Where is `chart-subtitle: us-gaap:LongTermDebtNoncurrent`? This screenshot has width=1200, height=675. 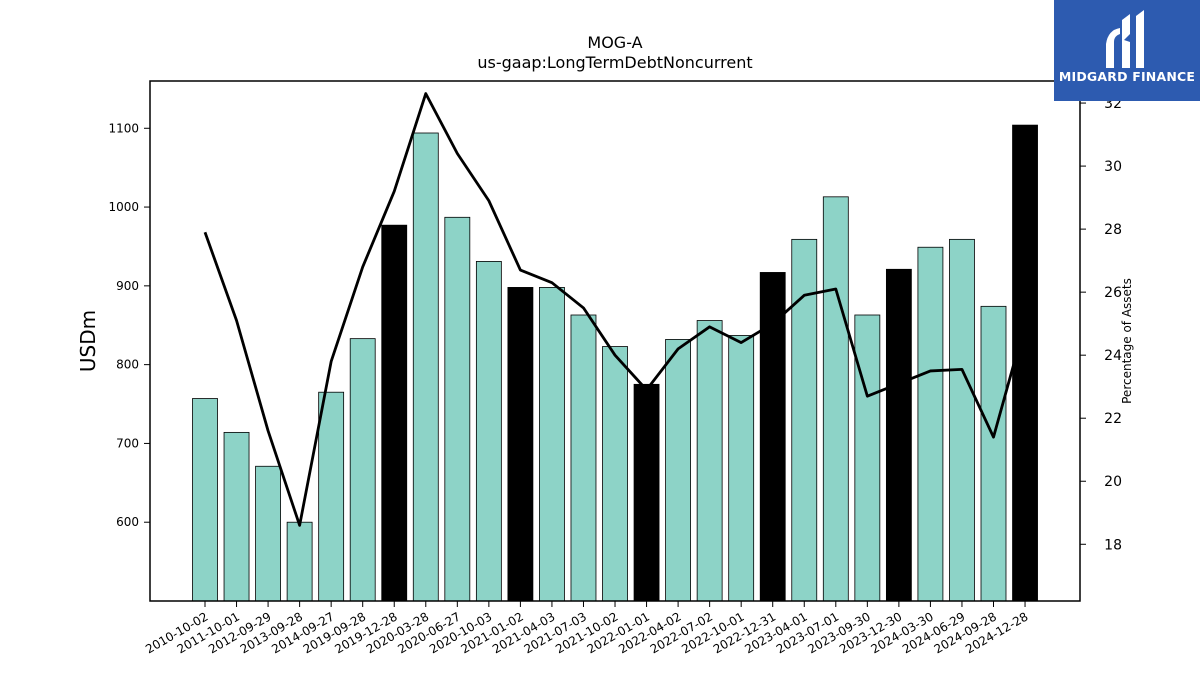
chart-subtitle: us-gaap:LongTermDebtNoncurrent is located at coordinates (614, 62).